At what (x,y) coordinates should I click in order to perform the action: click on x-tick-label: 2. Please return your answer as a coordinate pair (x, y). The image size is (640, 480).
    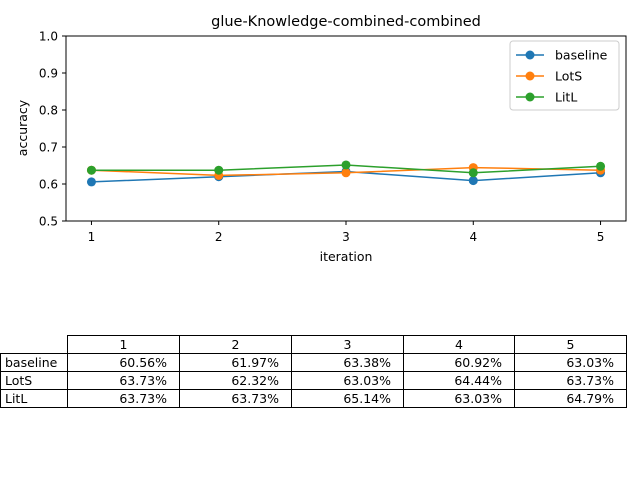
    Looking at the image, I should click on (219, 237).